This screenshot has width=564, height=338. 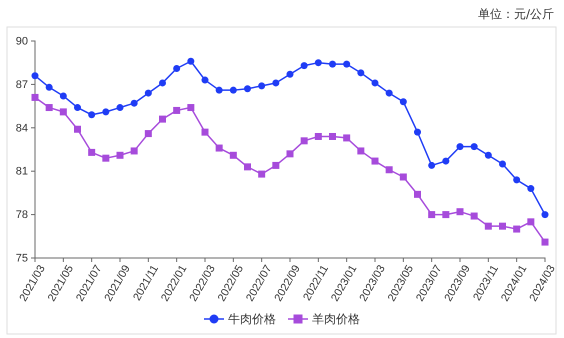 What do you see at coordinates (22, 215) in the screenshot?
I see `y-tick-label: 78` at bounding box center [22, 215].